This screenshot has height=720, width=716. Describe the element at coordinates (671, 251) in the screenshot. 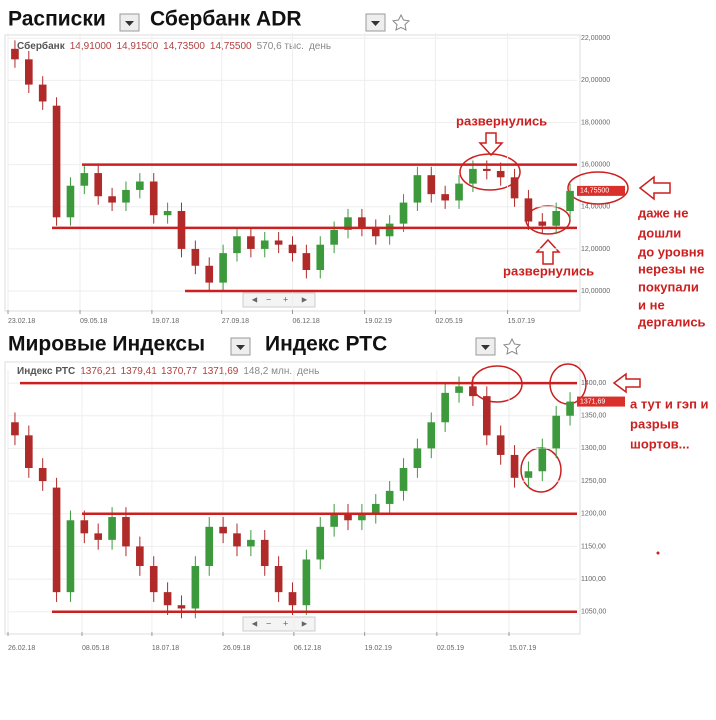

I see `annotation: до уровня` at that location.